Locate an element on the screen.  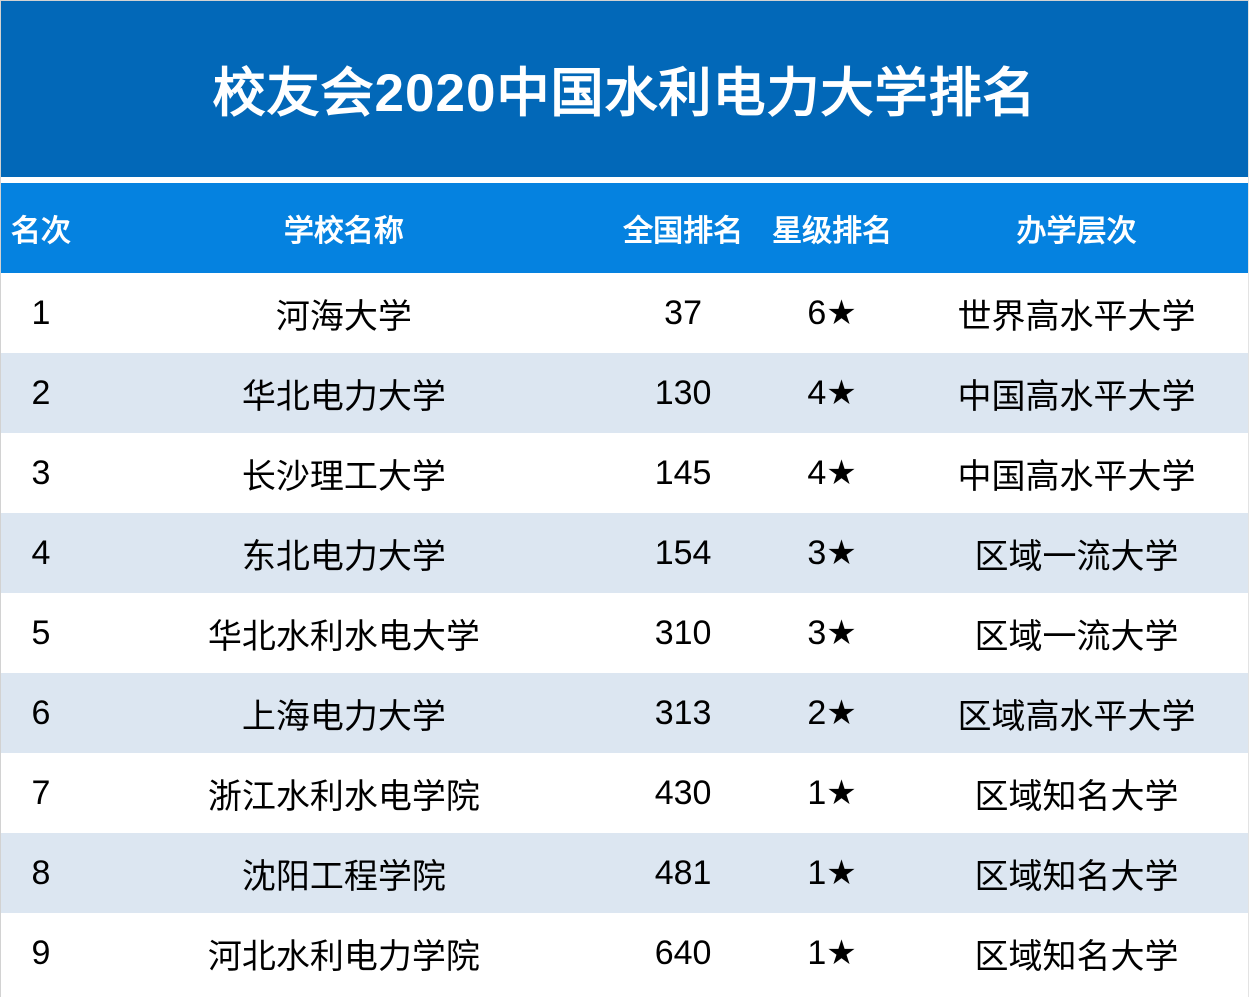
cell-school: 上海电力大学 is located at coordinates (343, 716).